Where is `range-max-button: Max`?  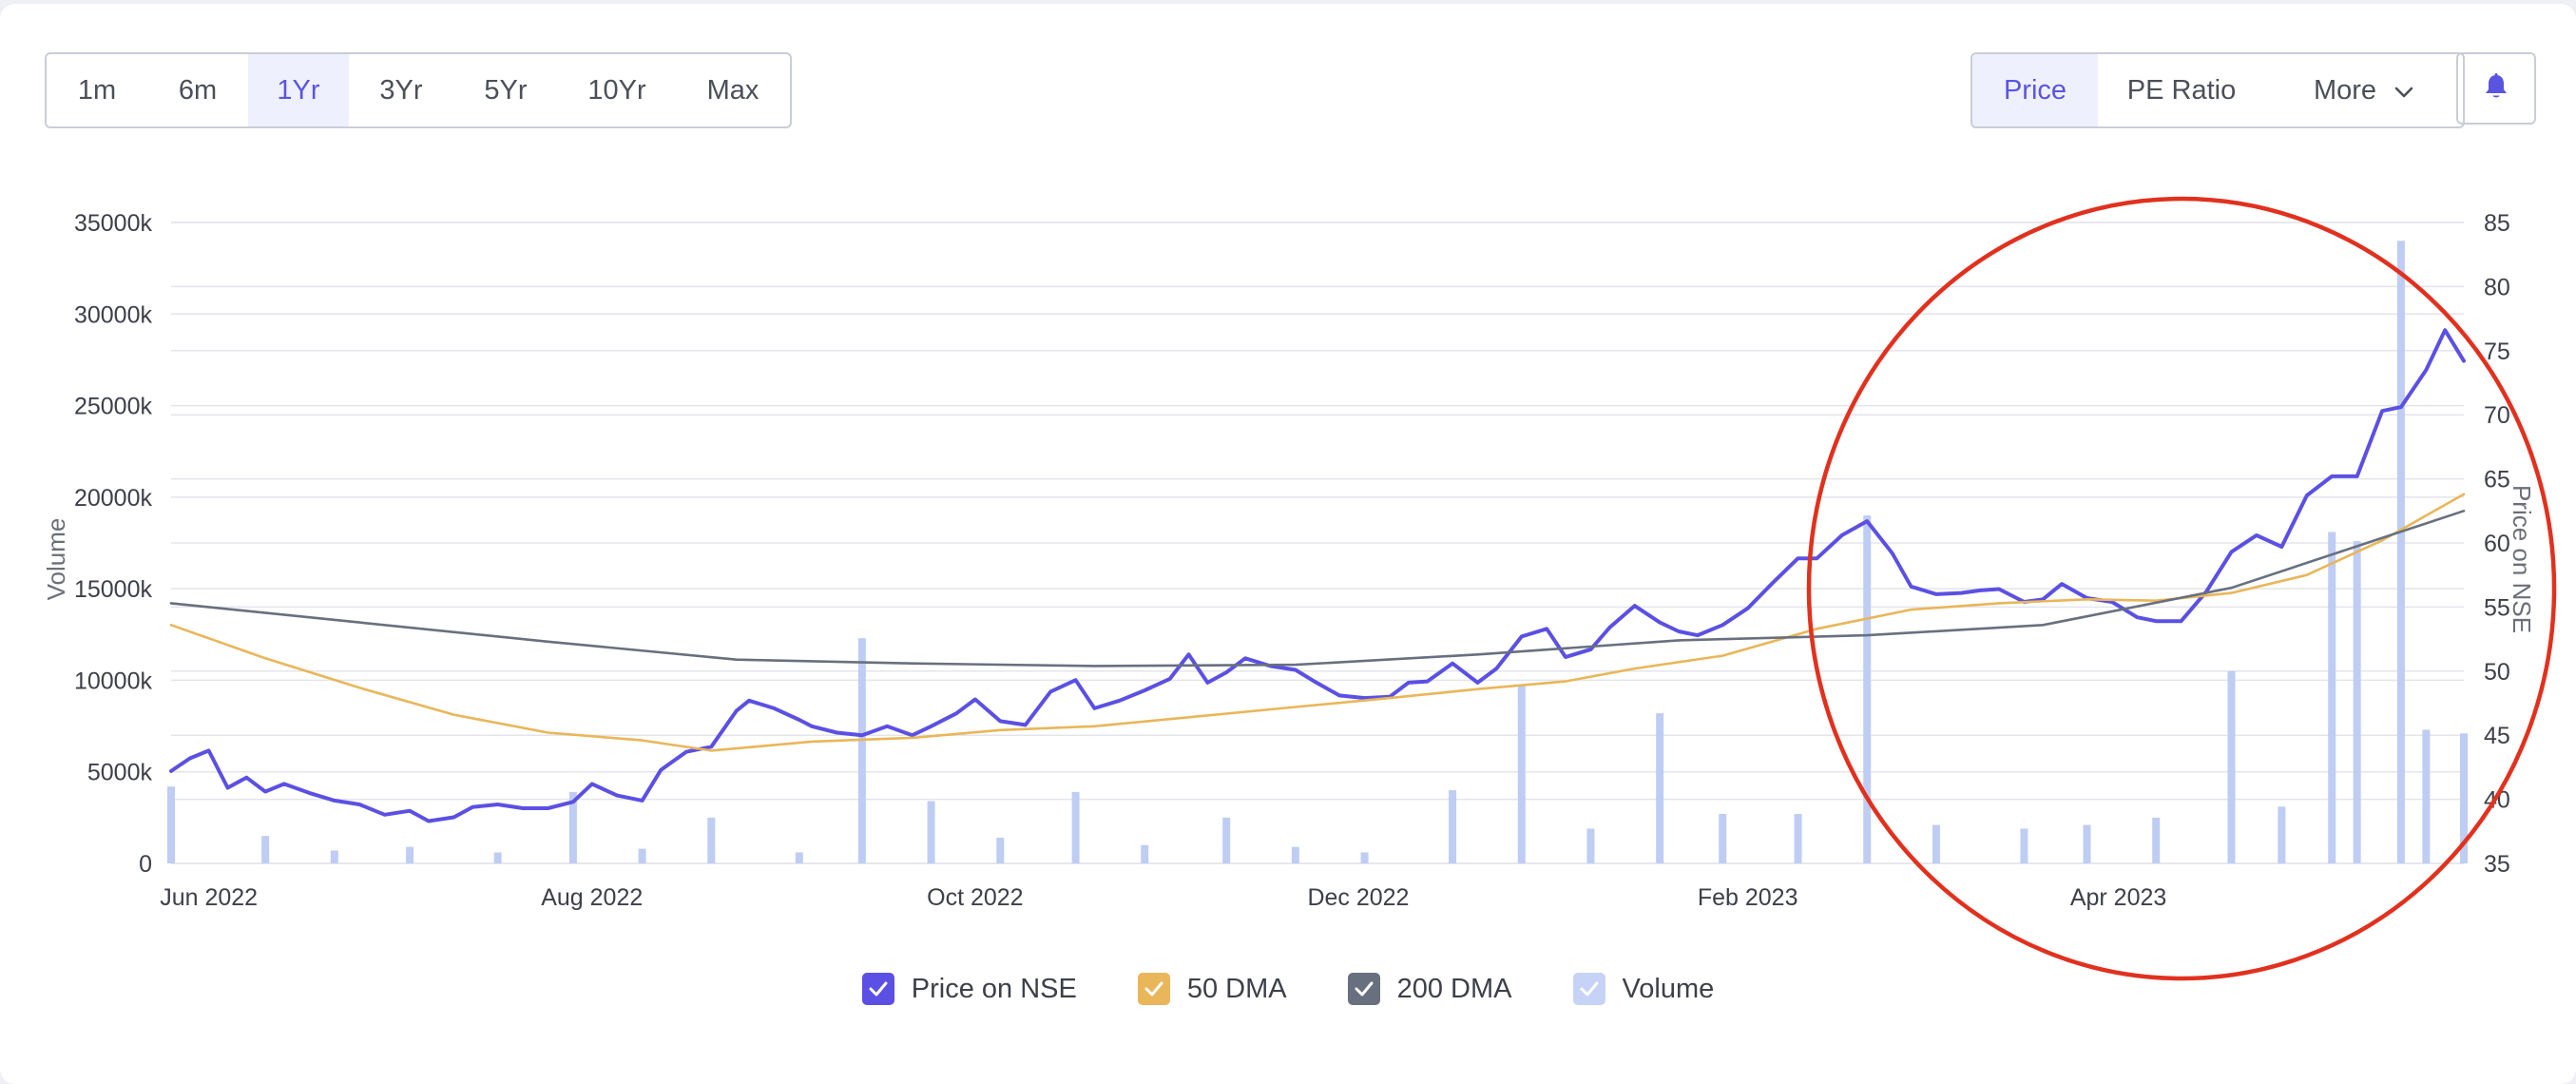 range-max-button: Max is located at coordinates (733, 90).